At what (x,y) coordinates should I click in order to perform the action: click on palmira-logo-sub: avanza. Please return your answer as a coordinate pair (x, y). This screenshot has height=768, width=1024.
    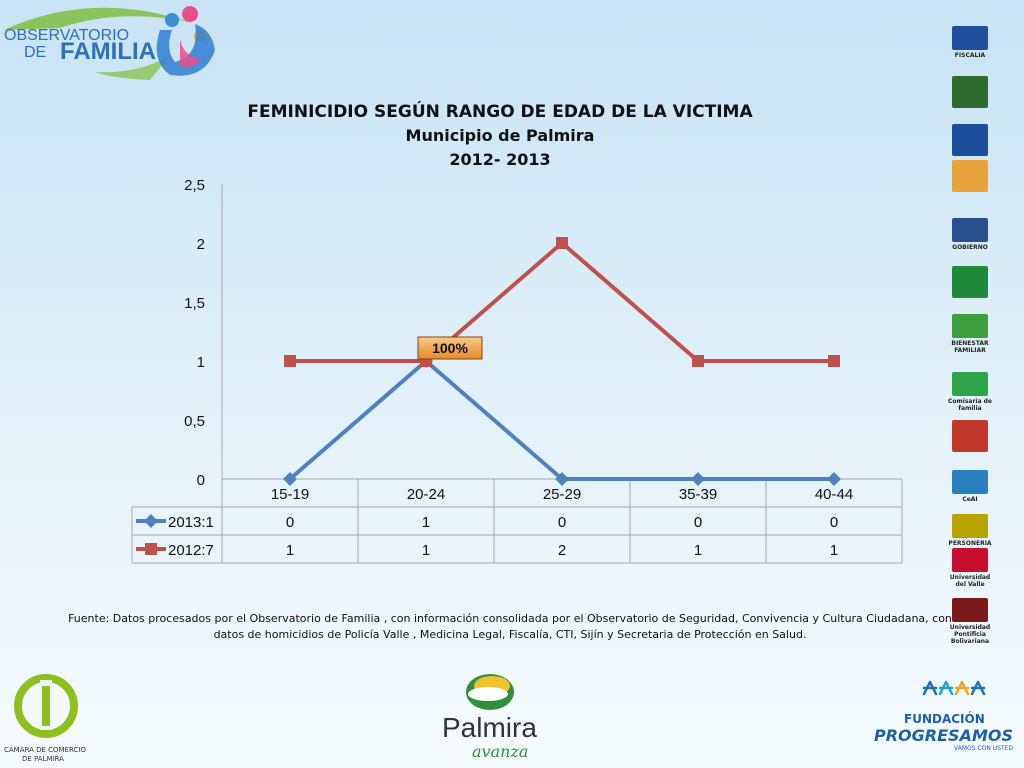
    Looking at the image, I should click on (500, 751).